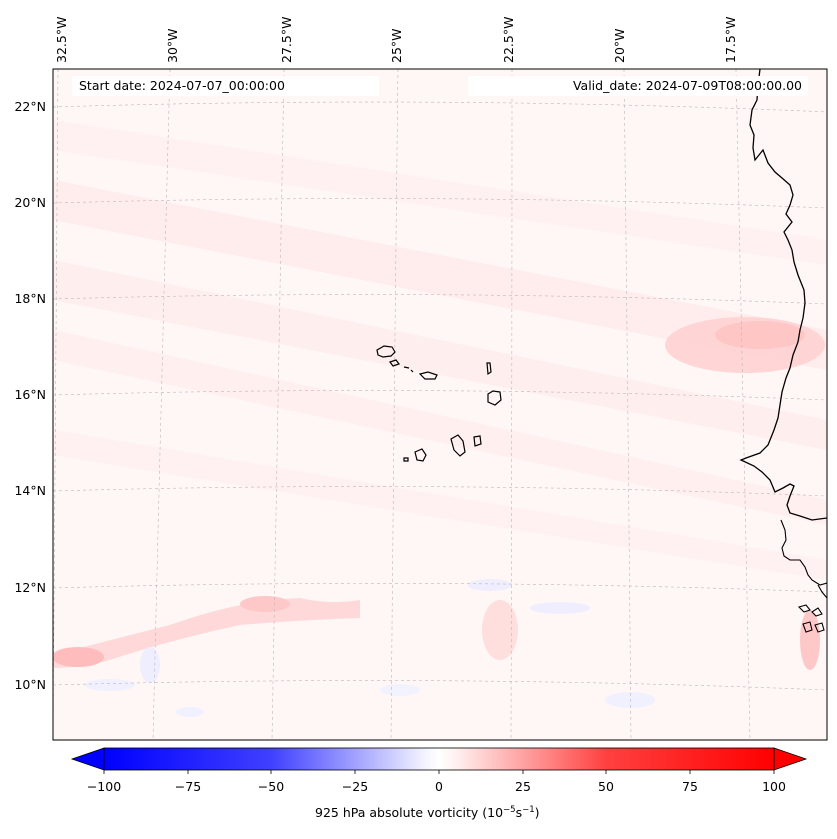  I want to click on lon-label: 27.5°W, so click(286, 40).